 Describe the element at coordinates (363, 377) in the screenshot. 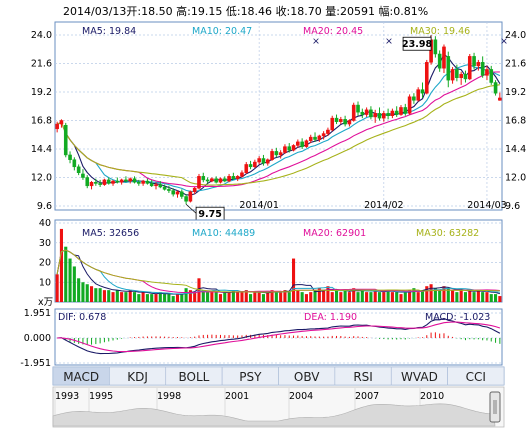

I see `tab-label-rsi: RSI` at that location.